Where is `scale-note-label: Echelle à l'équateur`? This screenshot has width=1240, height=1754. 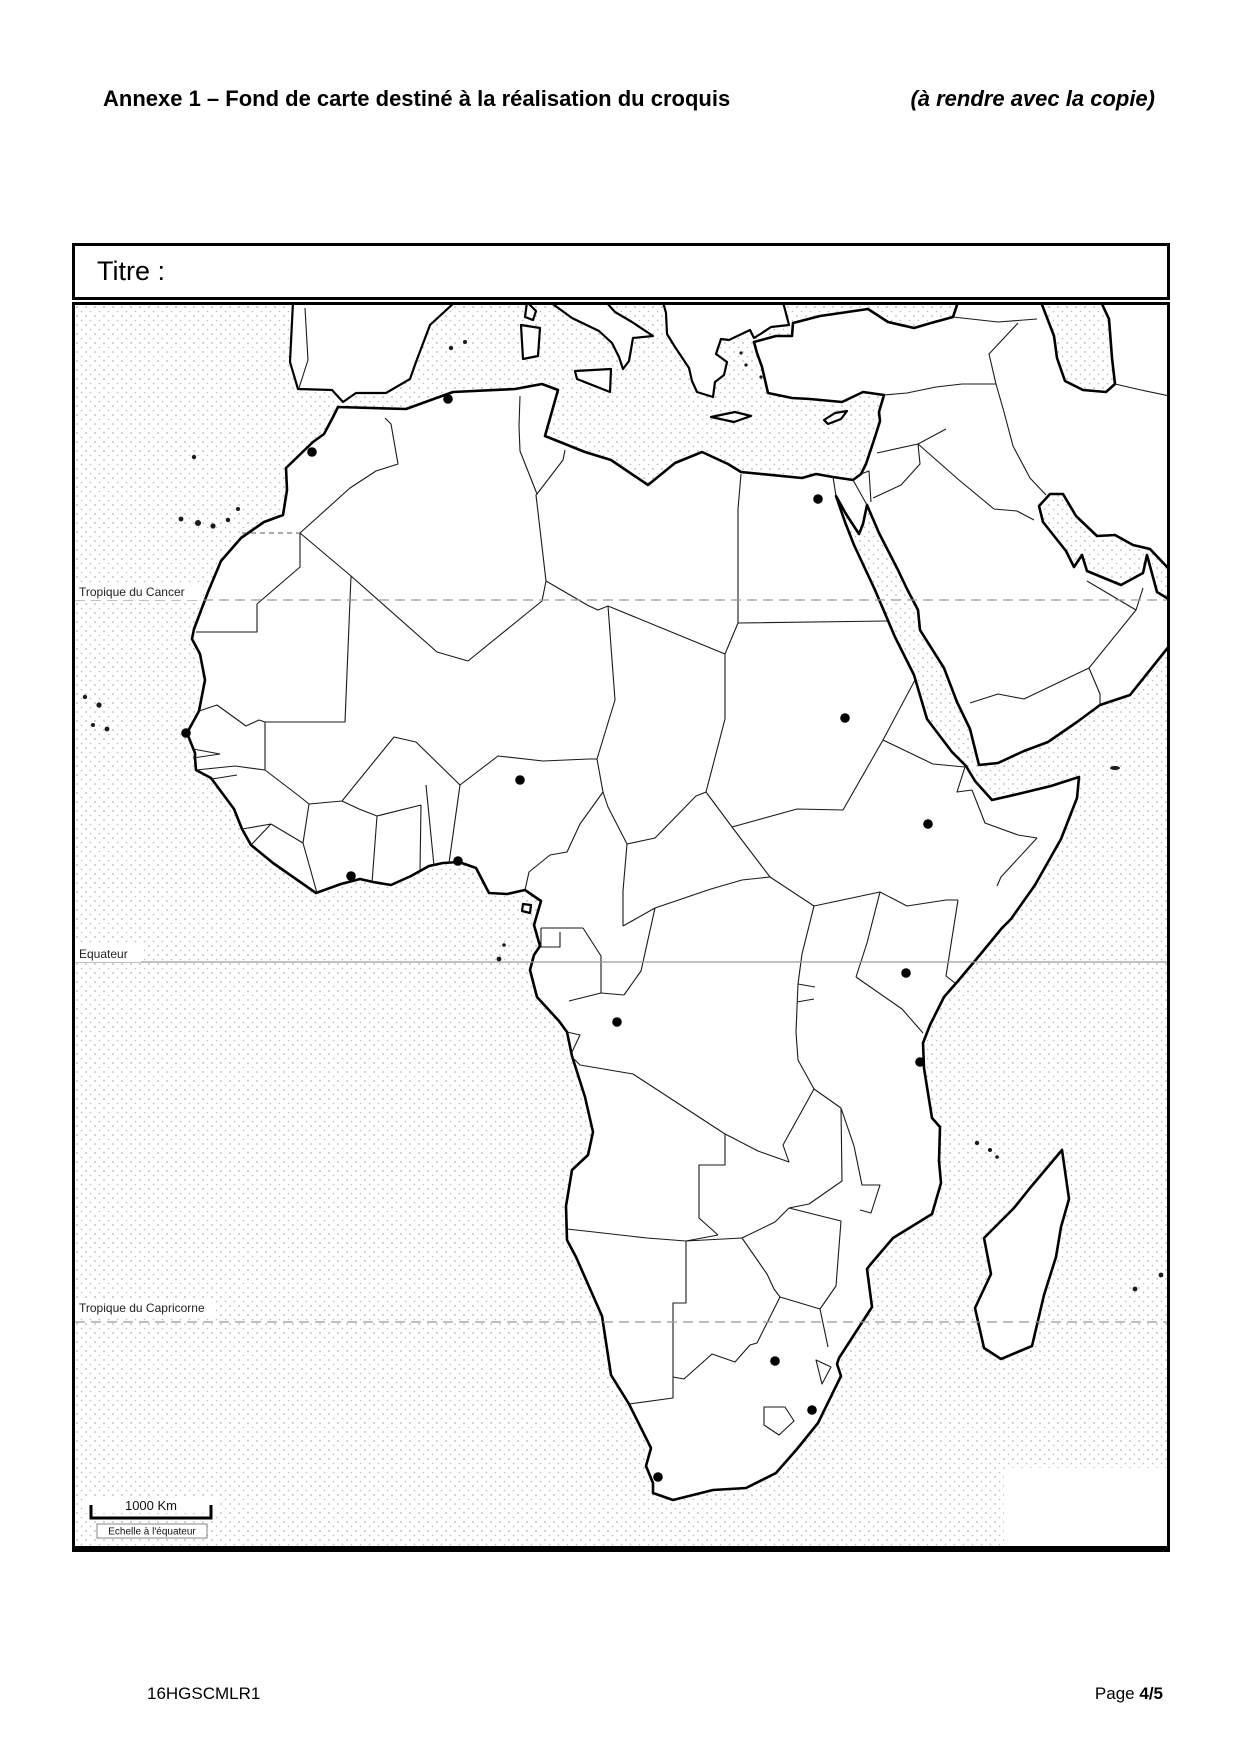
scale-note-label: Echelle à l'équateur is located at coordinates (152, 1532).